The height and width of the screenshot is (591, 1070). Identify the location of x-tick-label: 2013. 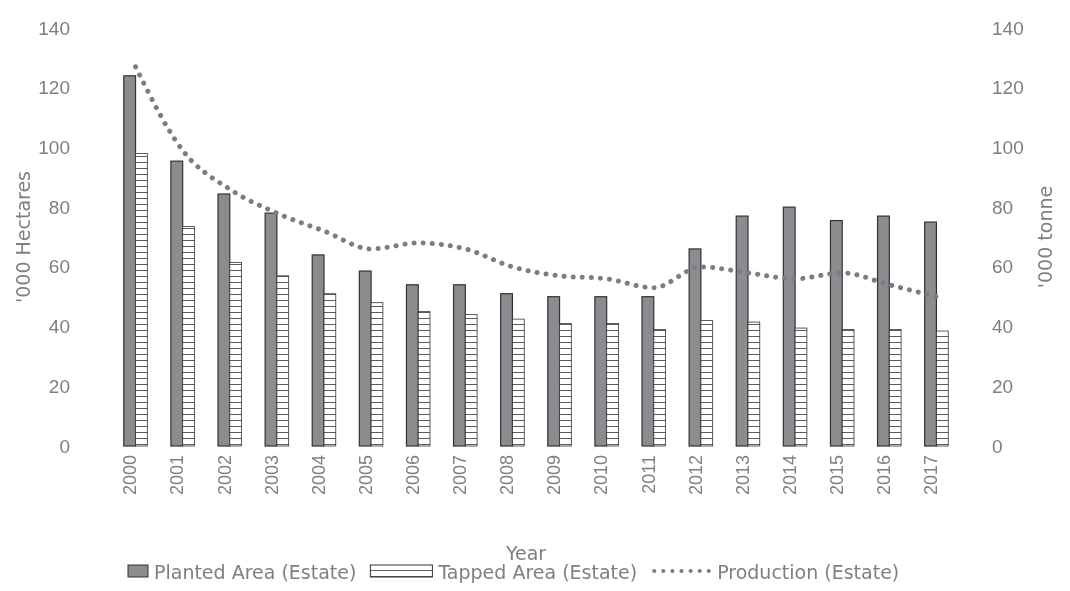
(742, 475).